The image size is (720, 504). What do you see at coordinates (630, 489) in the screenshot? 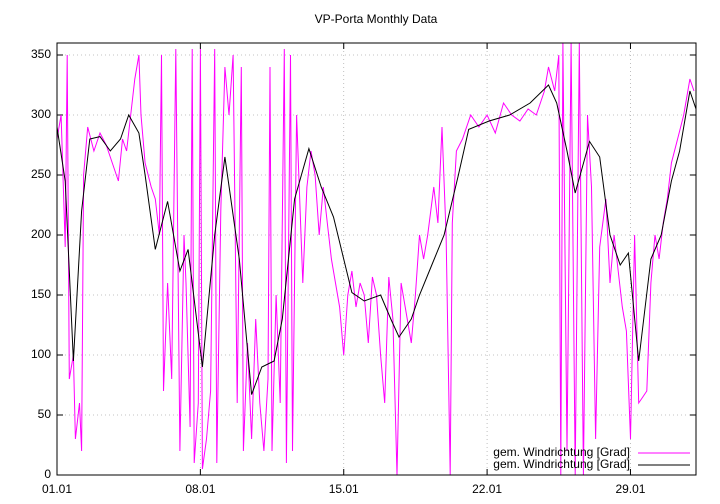
I see `x-tick-label: 29.01` at bounding box center [630, 489].